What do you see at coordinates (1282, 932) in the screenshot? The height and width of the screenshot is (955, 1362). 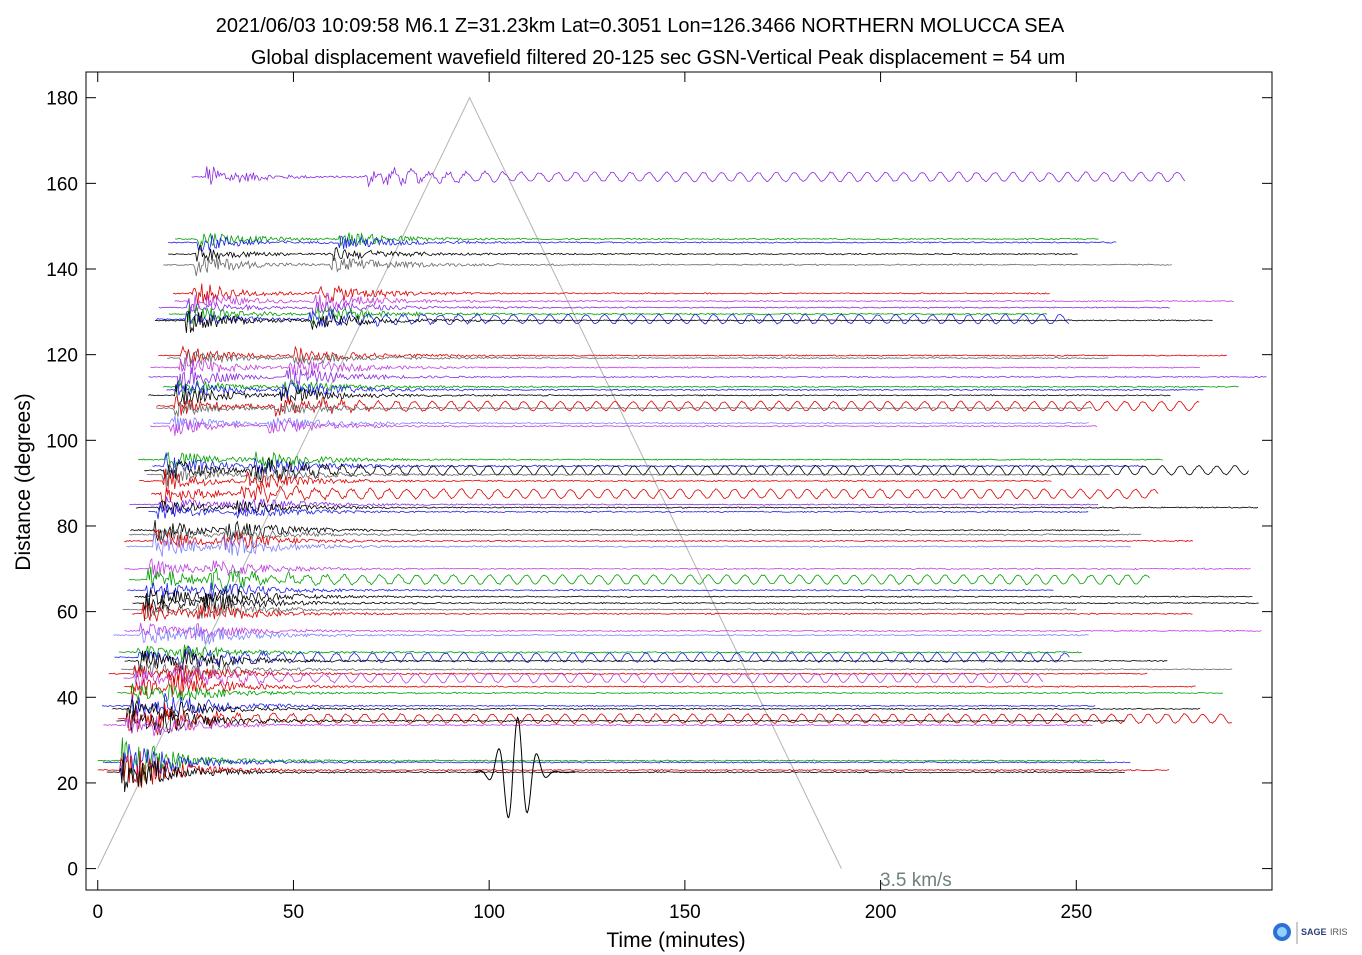 I see `globe-highlight-icon` at bounding box center [1282, 932].